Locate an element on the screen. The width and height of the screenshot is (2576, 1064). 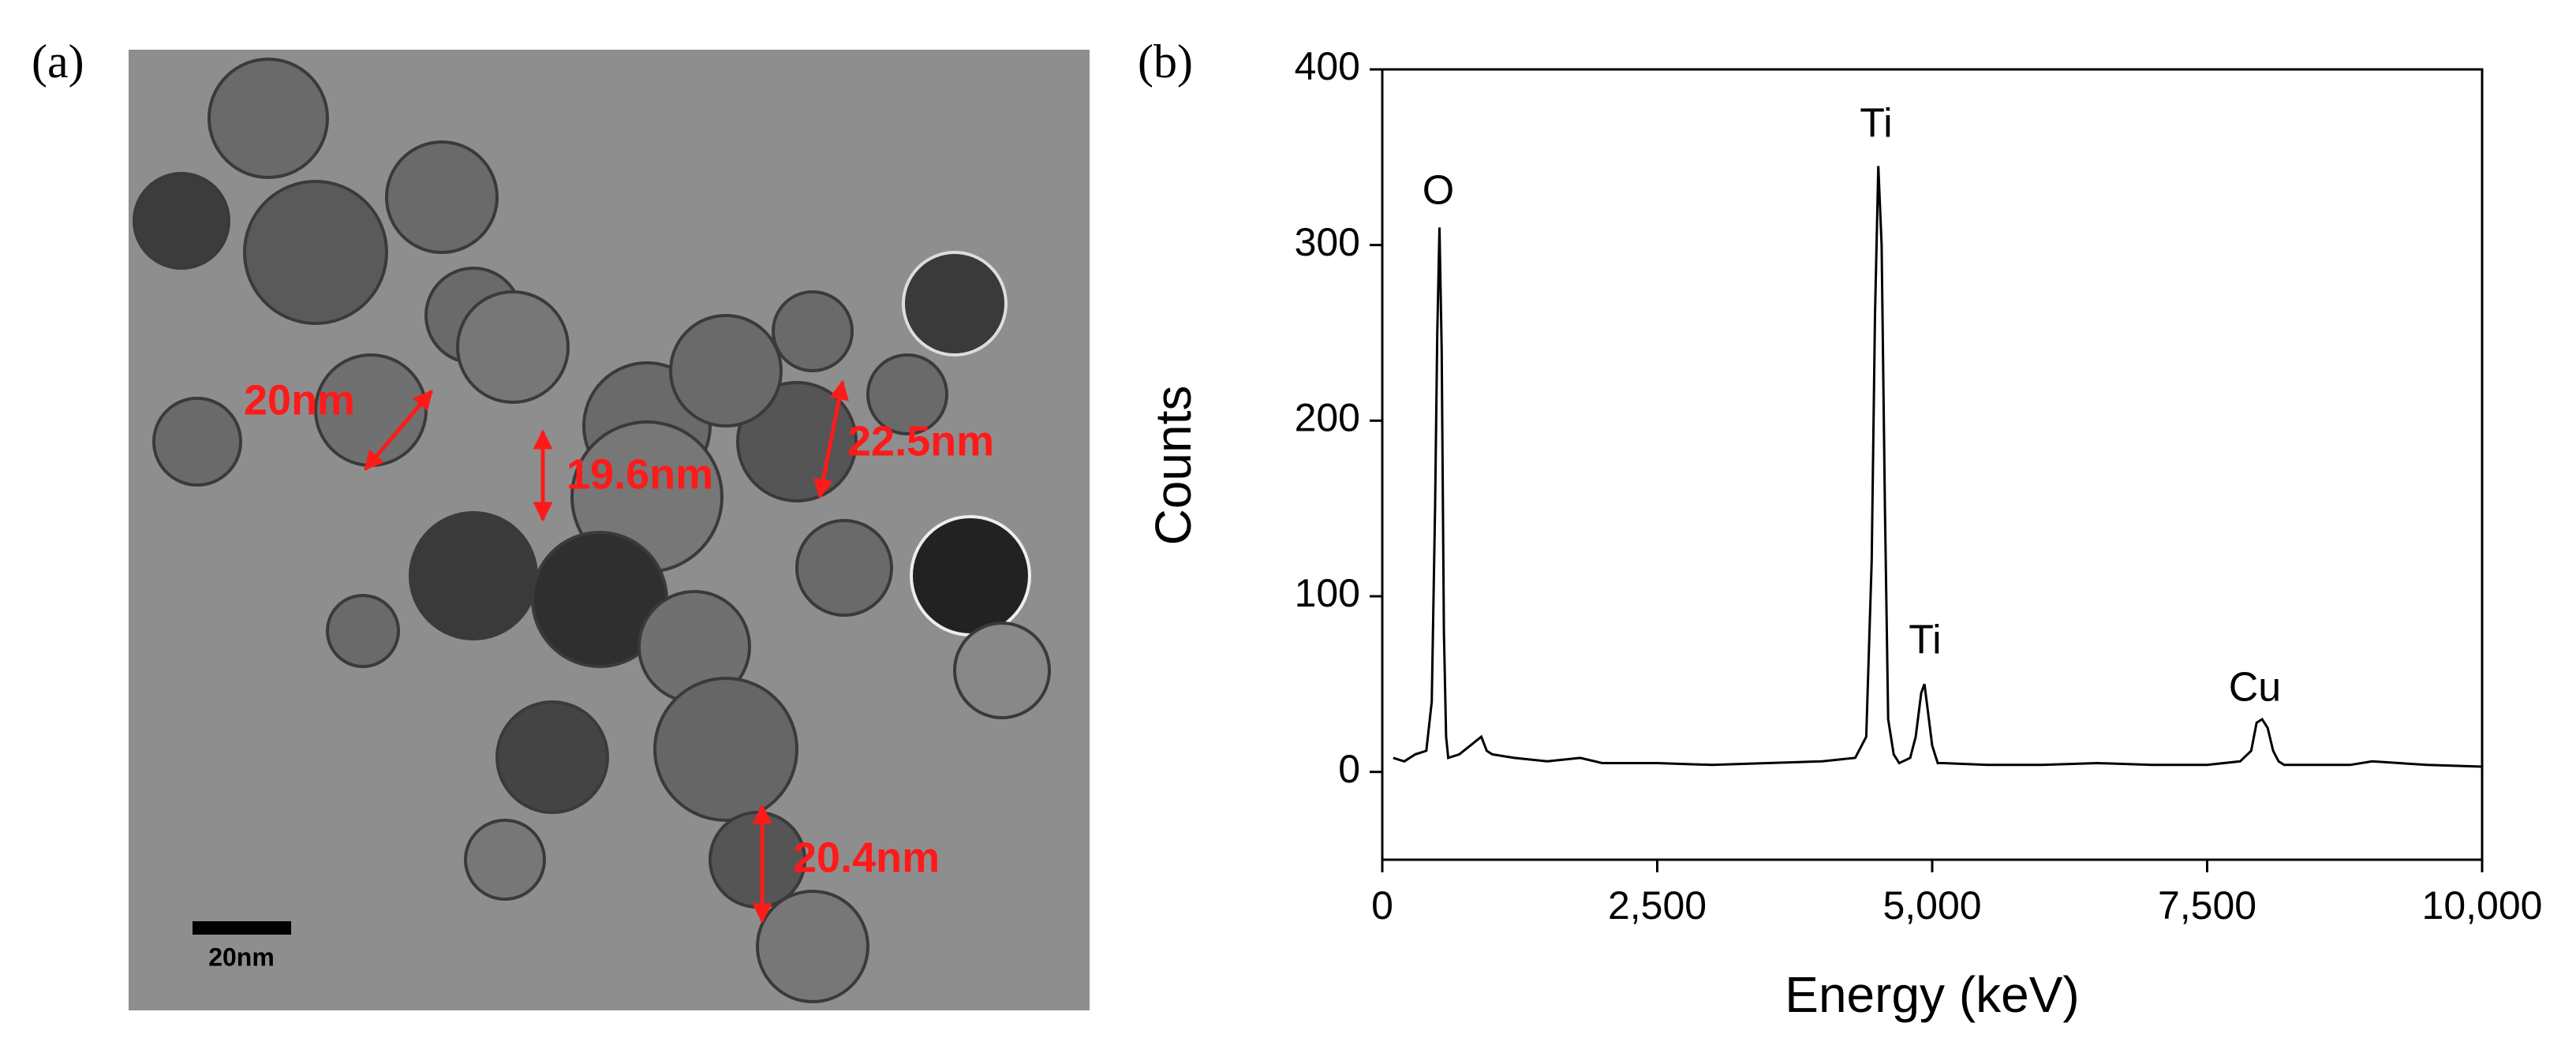
peak-label: O is located at coordinates (1438, 191).